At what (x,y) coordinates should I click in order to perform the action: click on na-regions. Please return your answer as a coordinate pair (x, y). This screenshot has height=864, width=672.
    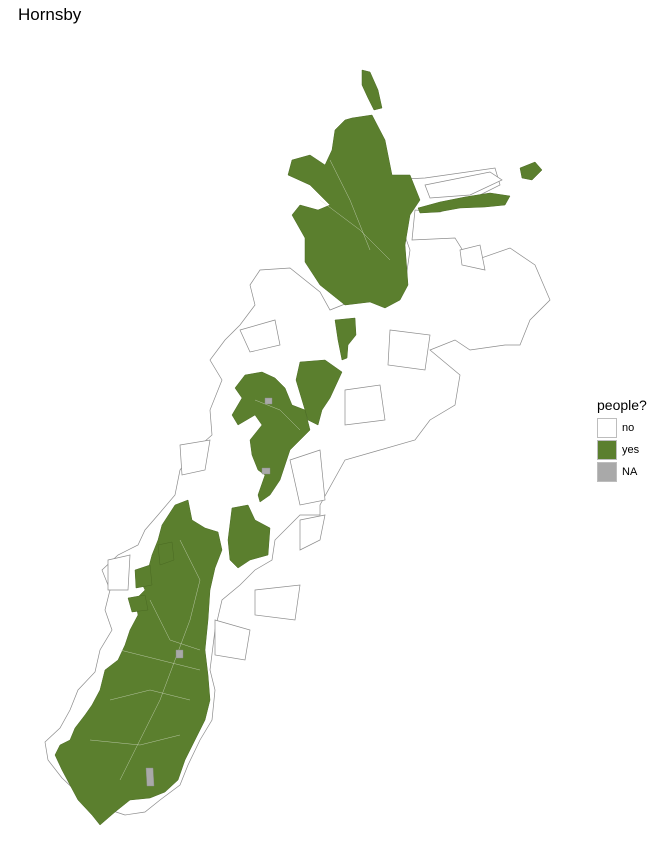
    Looking at the image, I should click on (209, 592).